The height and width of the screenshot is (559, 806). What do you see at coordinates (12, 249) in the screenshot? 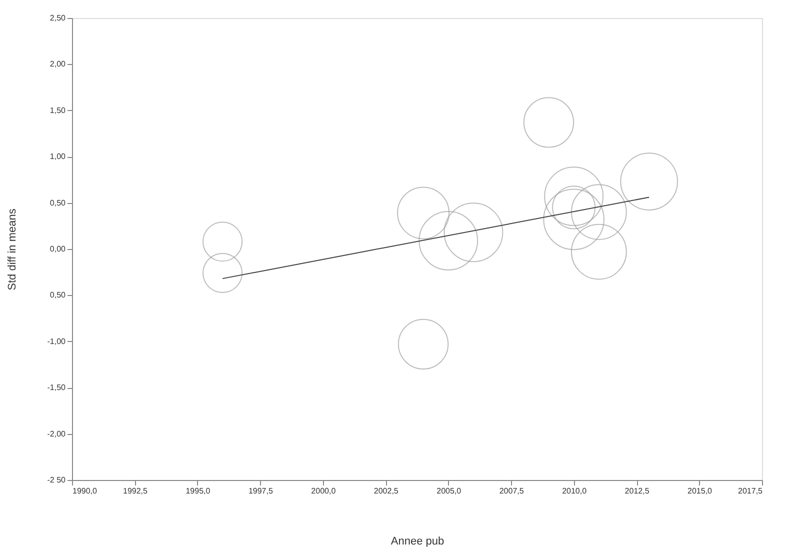
I see `y-axis-title: Std diff in means` at bounding box center [12, 249].